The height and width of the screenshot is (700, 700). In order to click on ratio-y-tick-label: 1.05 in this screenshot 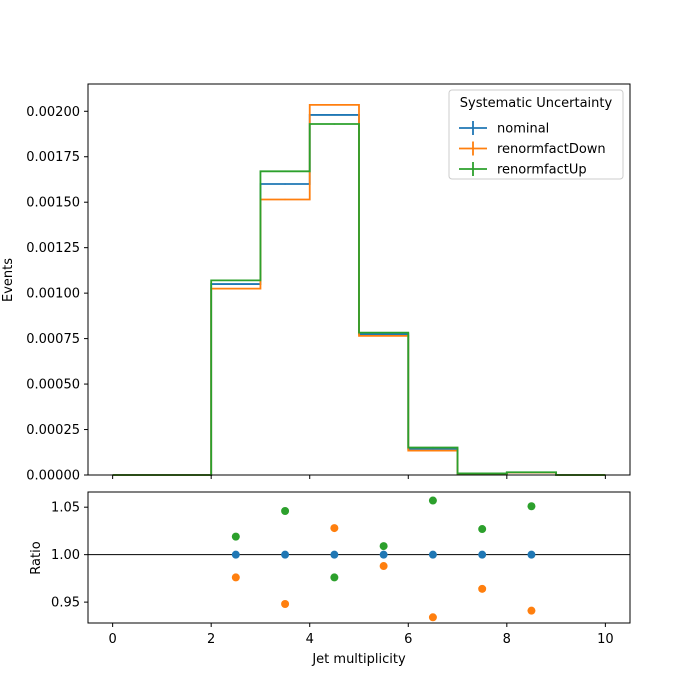, I will do `click(65, 508)`.